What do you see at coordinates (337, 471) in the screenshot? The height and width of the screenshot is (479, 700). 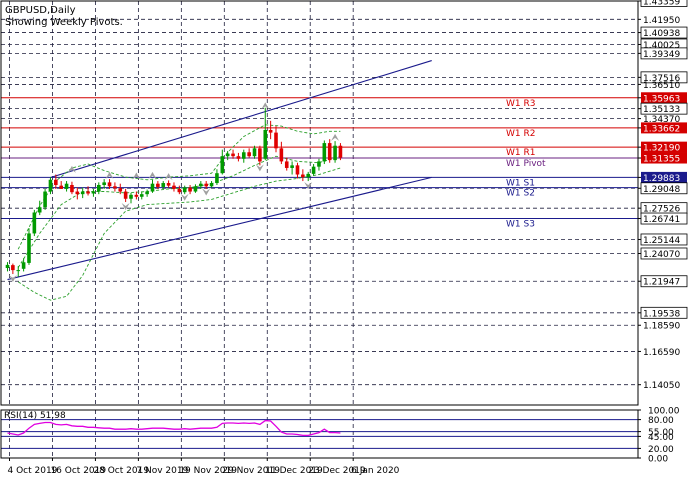 I see `time-label: 23 Dec 2019` at bounding box center [337, 471].